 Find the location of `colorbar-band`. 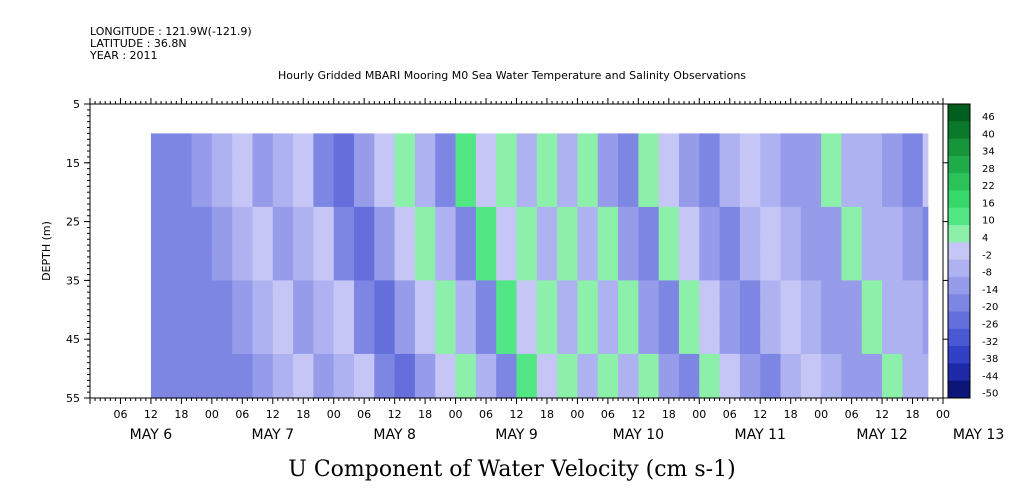

colorbar-band is located at coordinates (959, 251).